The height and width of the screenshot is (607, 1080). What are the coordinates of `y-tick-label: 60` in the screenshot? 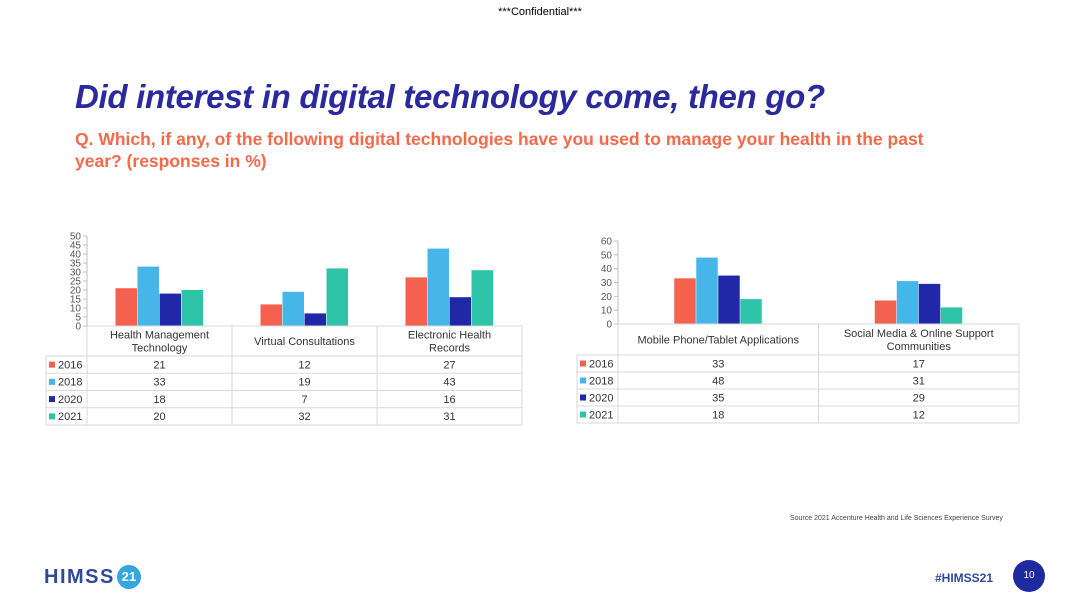 It's located at (607, 242).